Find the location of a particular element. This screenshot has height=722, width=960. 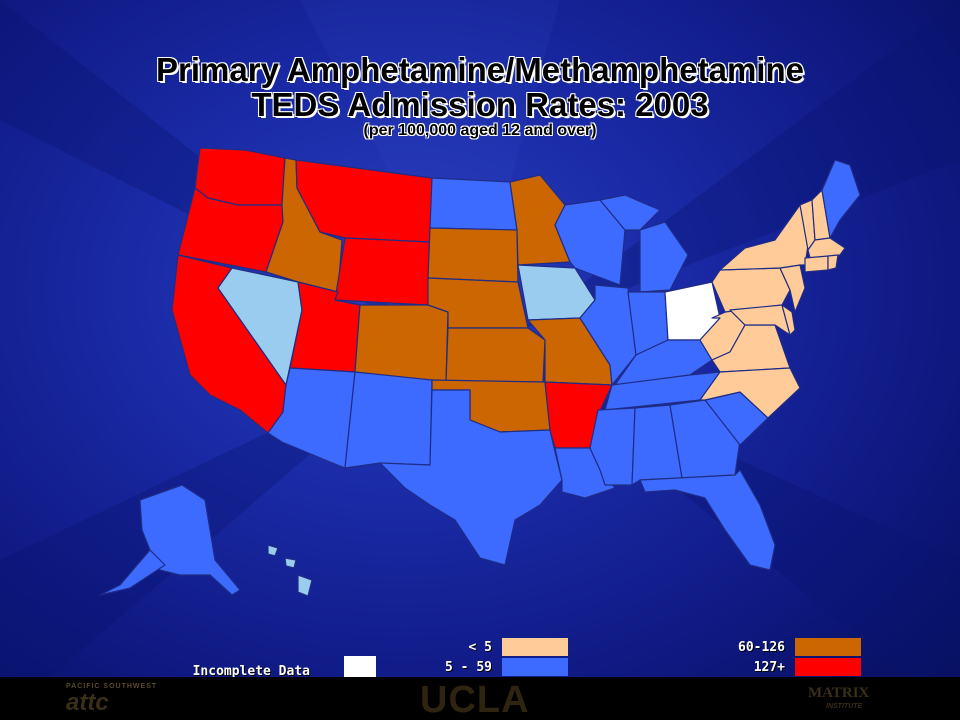

title-line-1: Primary Amphetamine/Methamphetamine is located at coordinates (480, 69).